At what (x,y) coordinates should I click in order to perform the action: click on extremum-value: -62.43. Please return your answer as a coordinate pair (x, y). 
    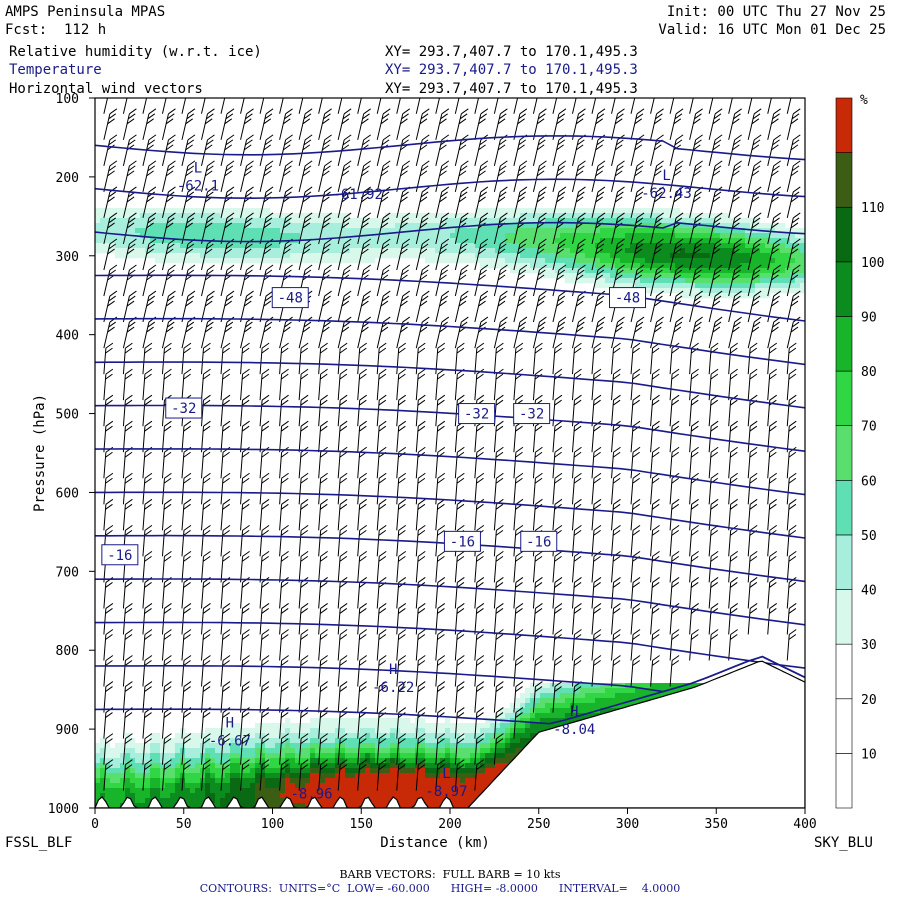
    Looking at the image, I should click on (666, 194).